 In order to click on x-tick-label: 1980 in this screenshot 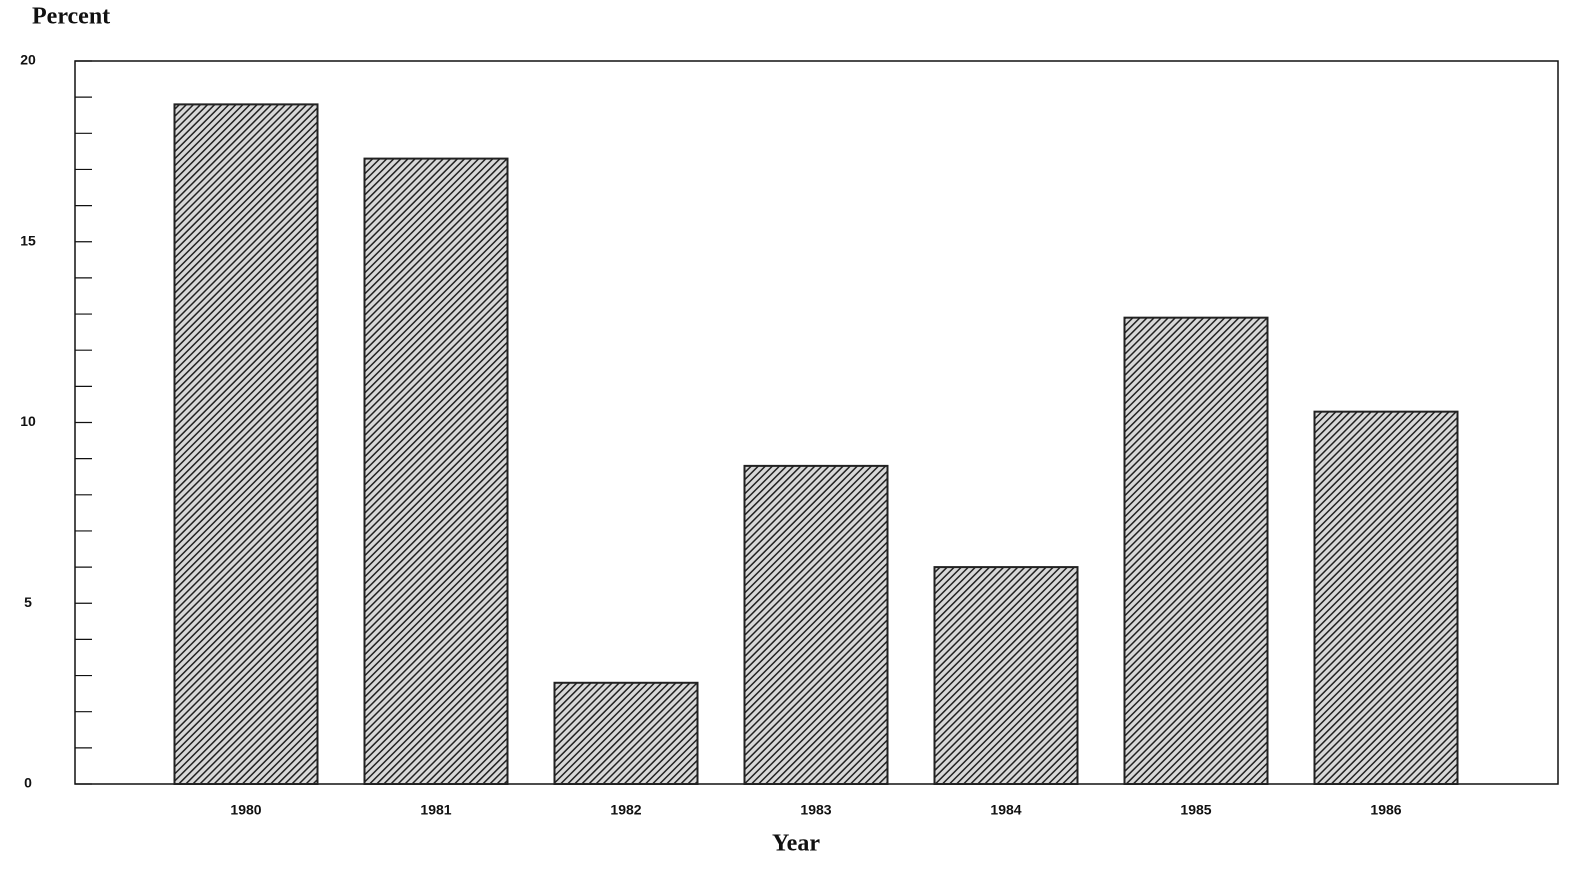, I will do `click(245, 810)`.